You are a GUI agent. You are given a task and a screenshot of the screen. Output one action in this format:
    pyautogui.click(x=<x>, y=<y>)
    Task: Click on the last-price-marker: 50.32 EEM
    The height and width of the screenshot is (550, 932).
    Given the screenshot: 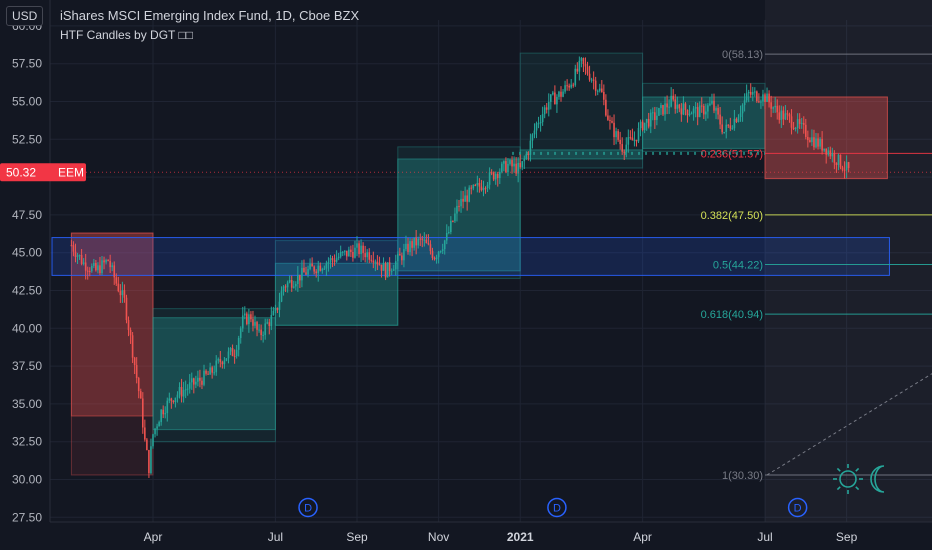 What is the action you would take?
    pyautogui.click(x=466, y=172)
    